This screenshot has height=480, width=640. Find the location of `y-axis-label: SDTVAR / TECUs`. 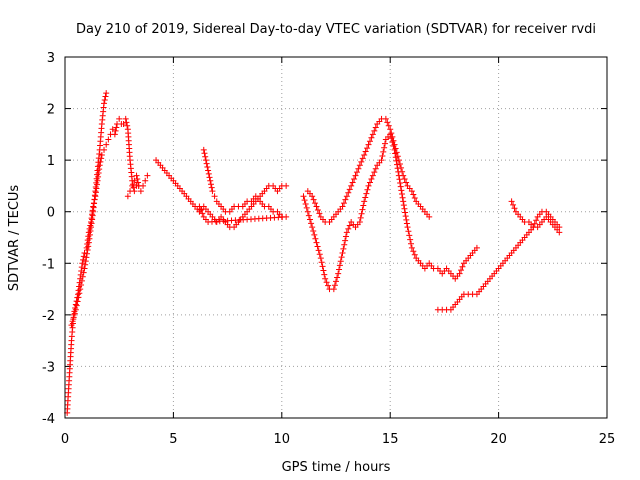

y-axis-label: SDTVAR / TECUs is located at coordinates (14, 238).